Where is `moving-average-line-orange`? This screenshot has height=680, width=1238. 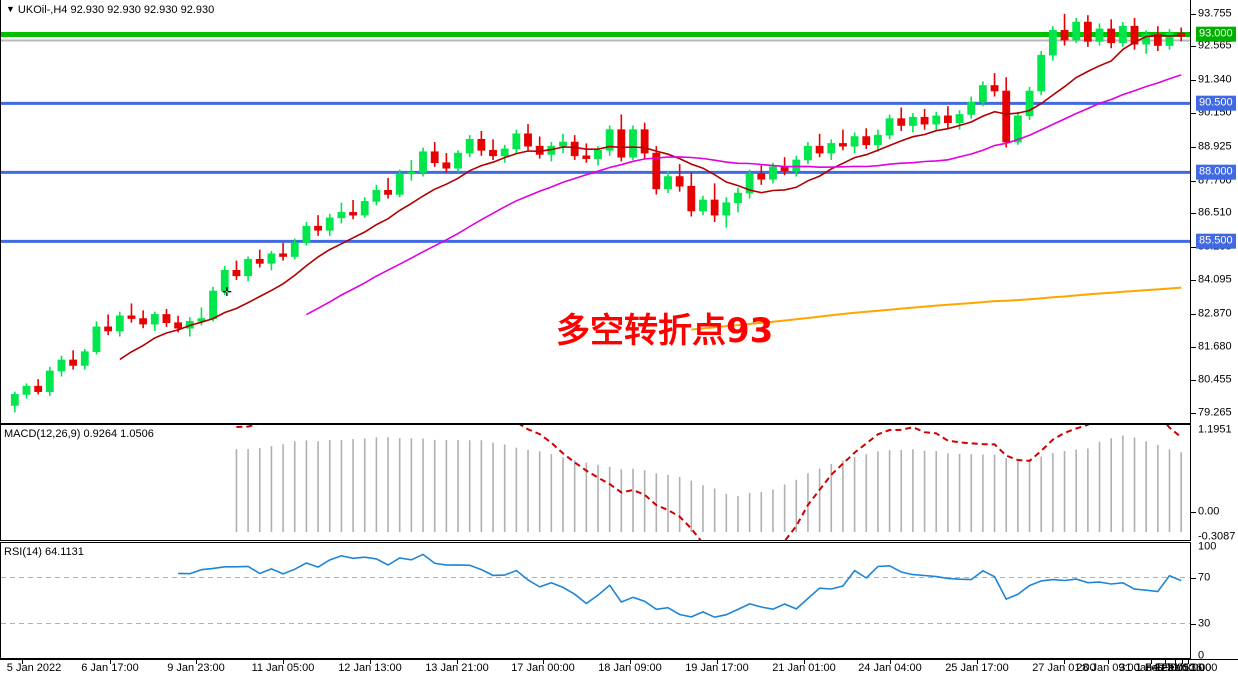 moving-average-line-orange is located at coordinates (936, 308).